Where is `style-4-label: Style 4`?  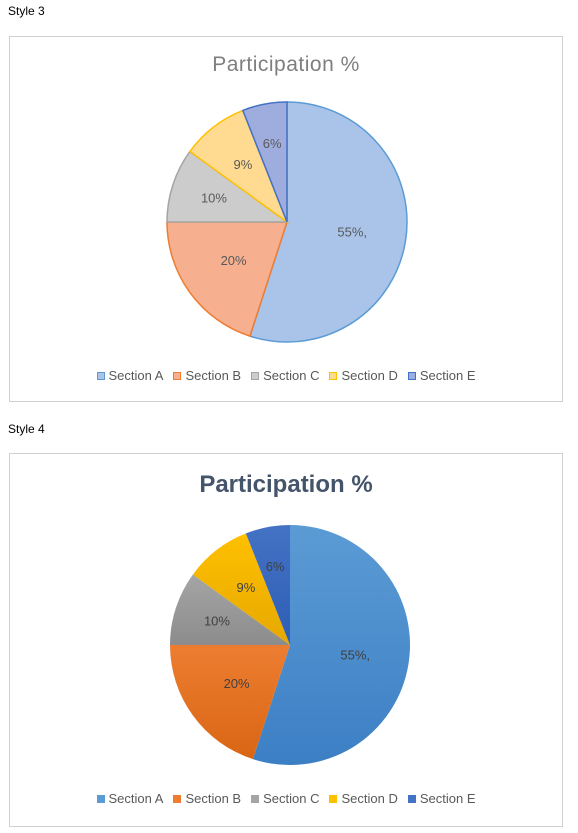
style-4-label: Style 4 is located at coordinates (26, 429).